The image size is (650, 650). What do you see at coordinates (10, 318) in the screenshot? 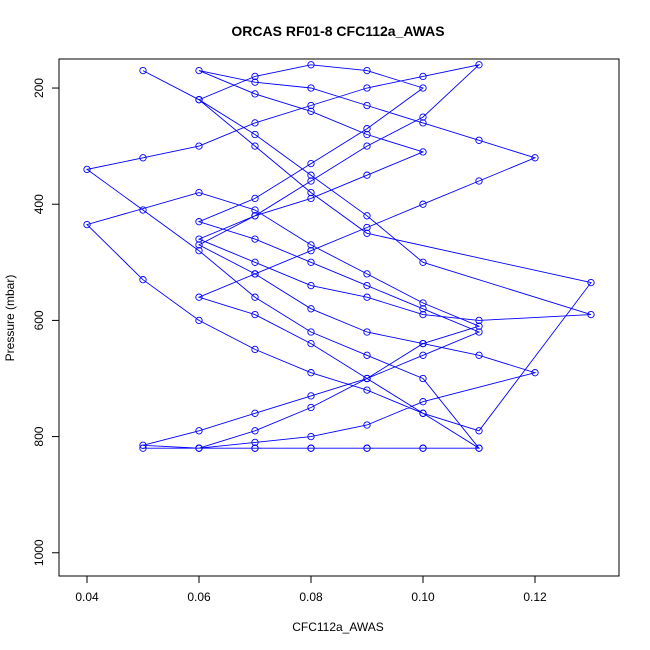
I see `y-axis-label: Pressure (mbar)` at bounding box center [10, 318].